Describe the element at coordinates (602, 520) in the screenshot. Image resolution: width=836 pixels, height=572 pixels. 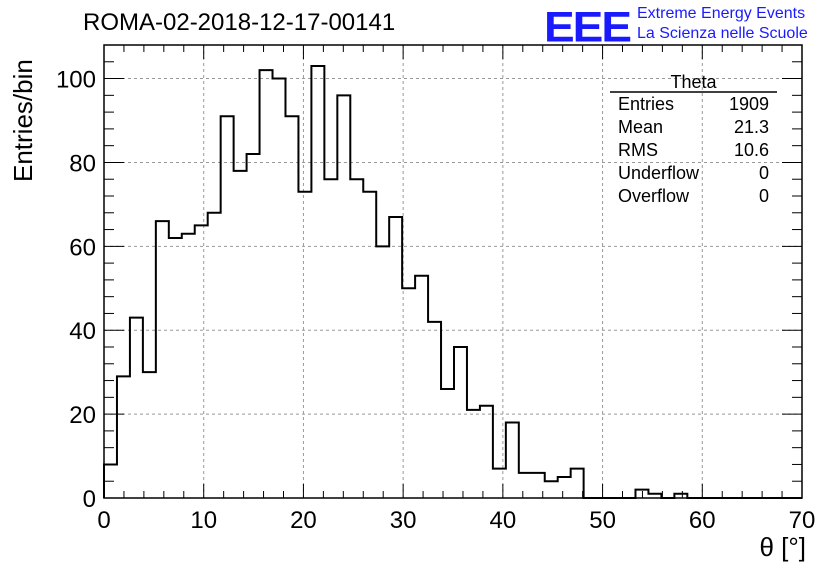
I see `x-tick-label: 50` at that location.